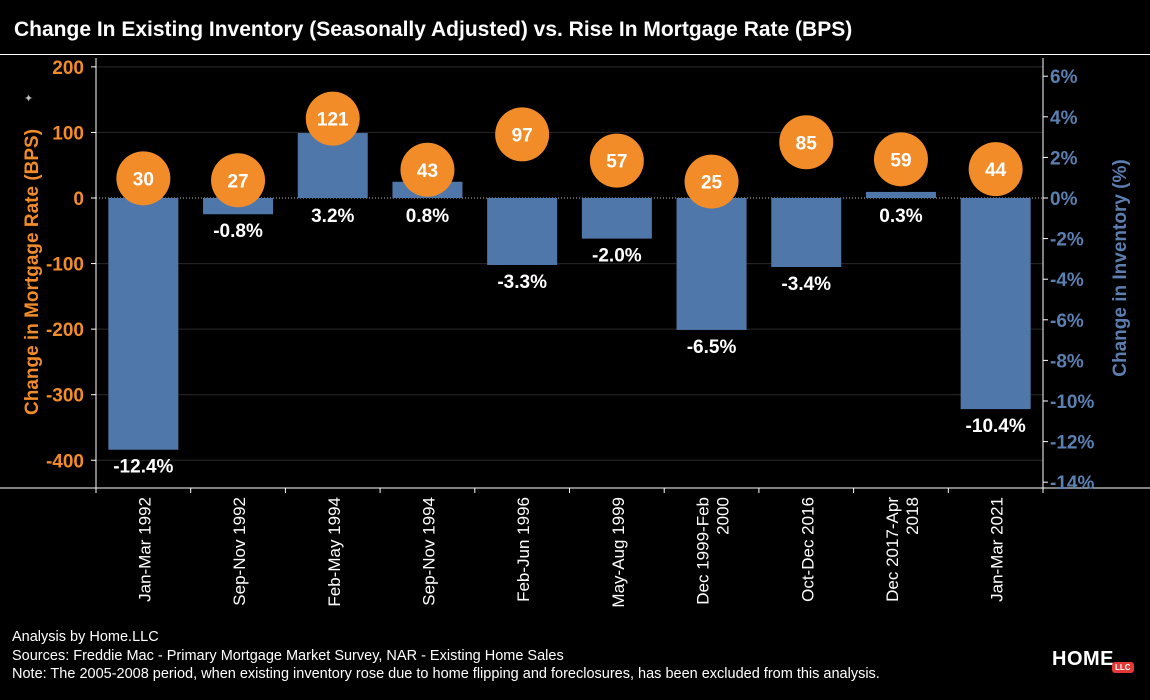  What do you see at coordinates (68, 68) in the screenshot?
I see `left-tick-label: 200` at bounding box center [68, 68].